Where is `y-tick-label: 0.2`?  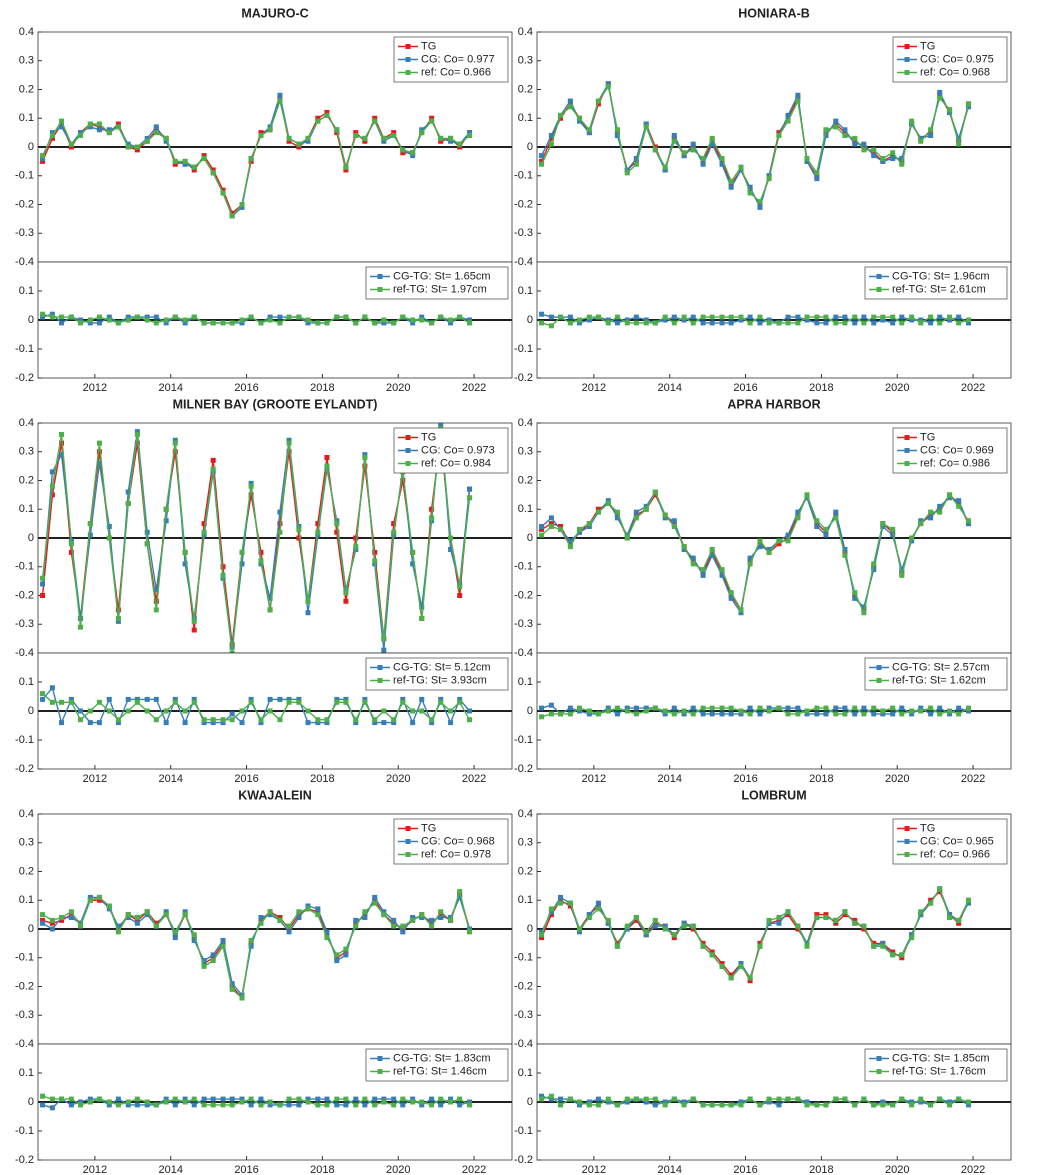 y-tick-label: 0.2 is located at coordinates (26, 480).